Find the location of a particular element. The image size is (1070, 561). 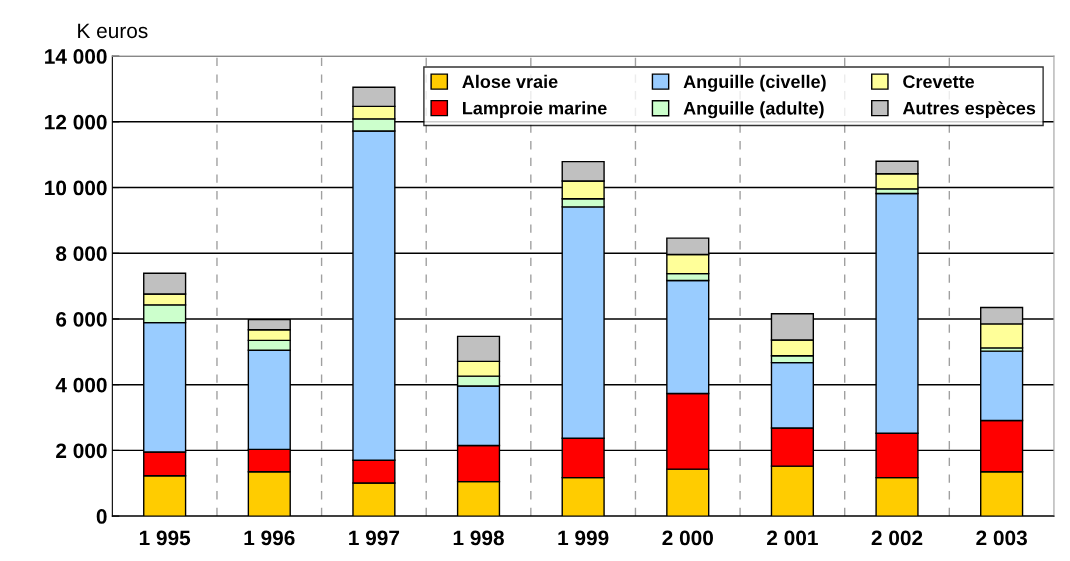

y-axis-title: K euros is located at coordinates (113, 31).